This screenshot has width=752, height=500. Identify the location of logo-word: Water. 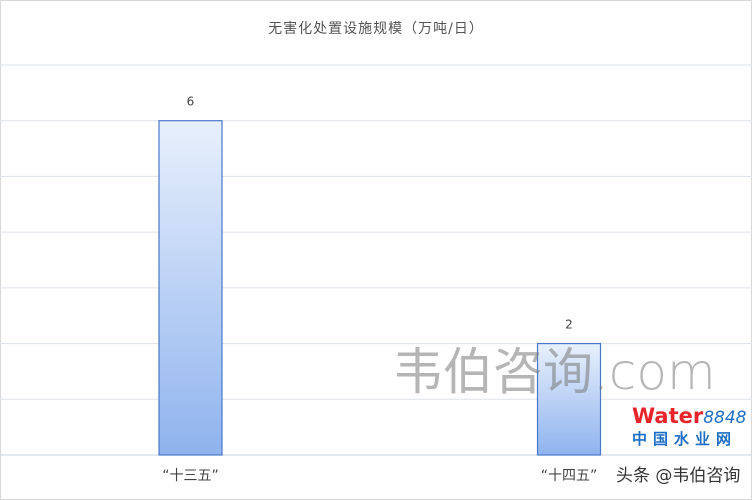
(668, 416).